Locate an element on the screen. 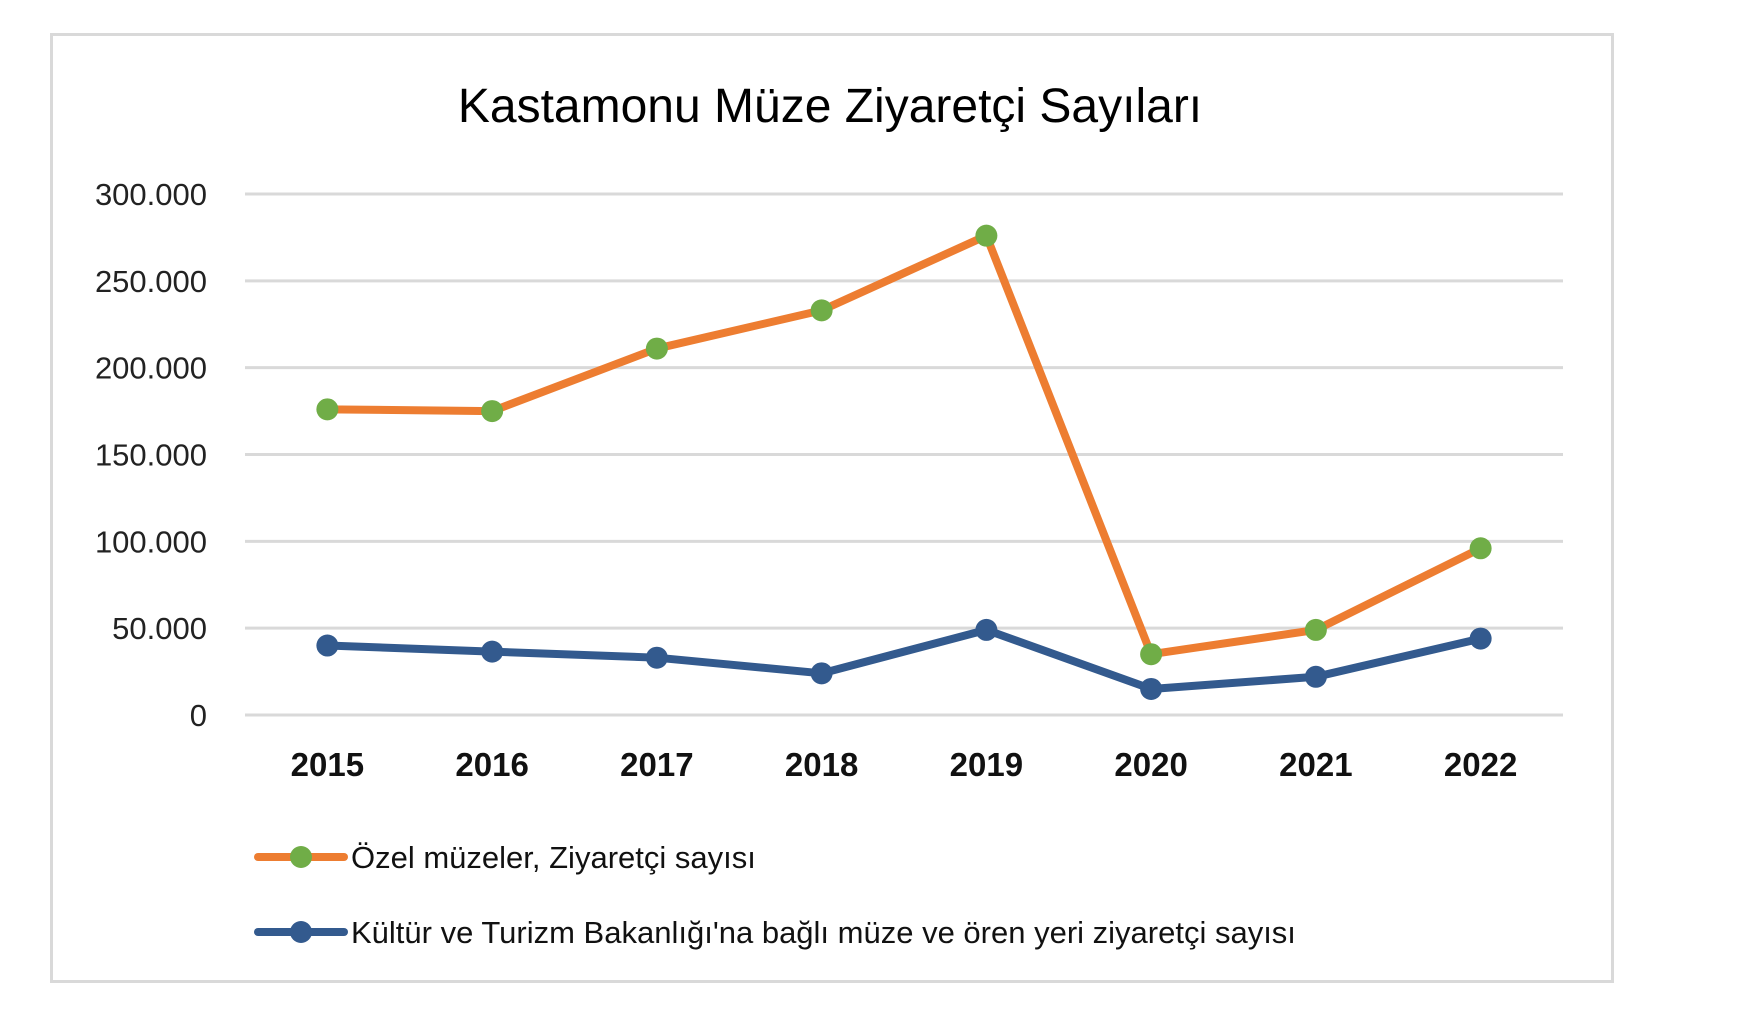 The height and width of the screenshot is (1016, 1764). chart-title: Kastamonu Müze Ziyaretçi Sayıları is located at coordinates (830, 106).